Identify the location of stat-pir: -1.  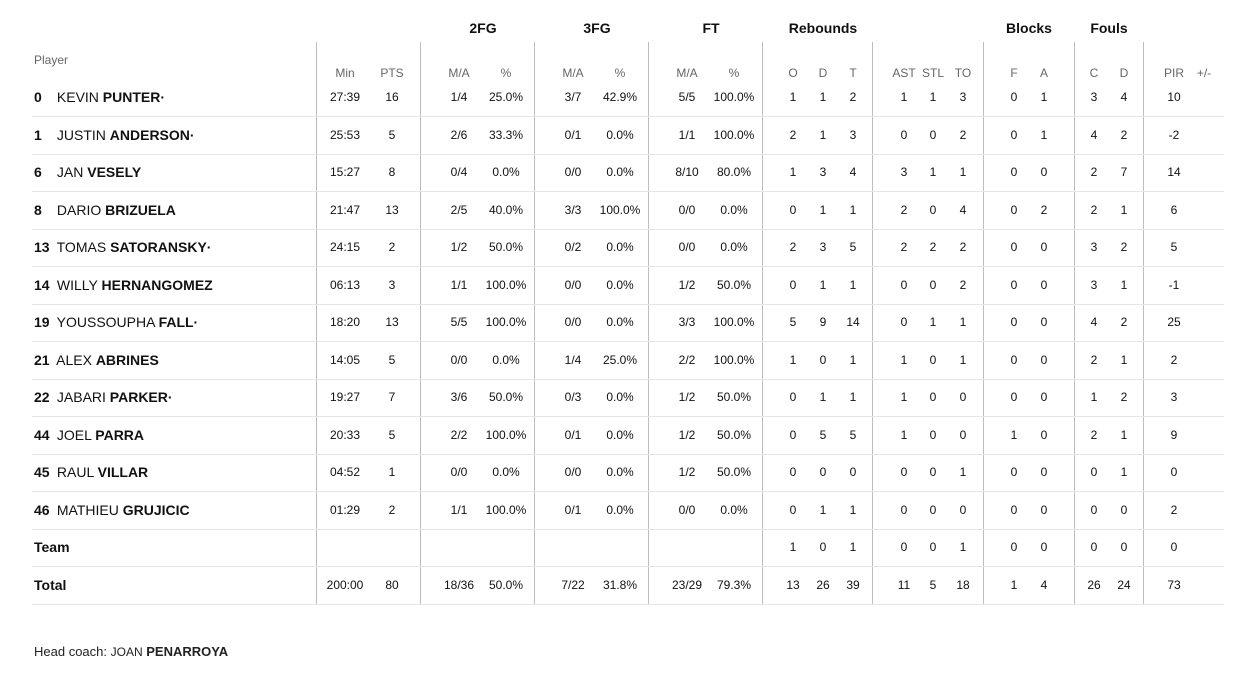
(1174, 284).